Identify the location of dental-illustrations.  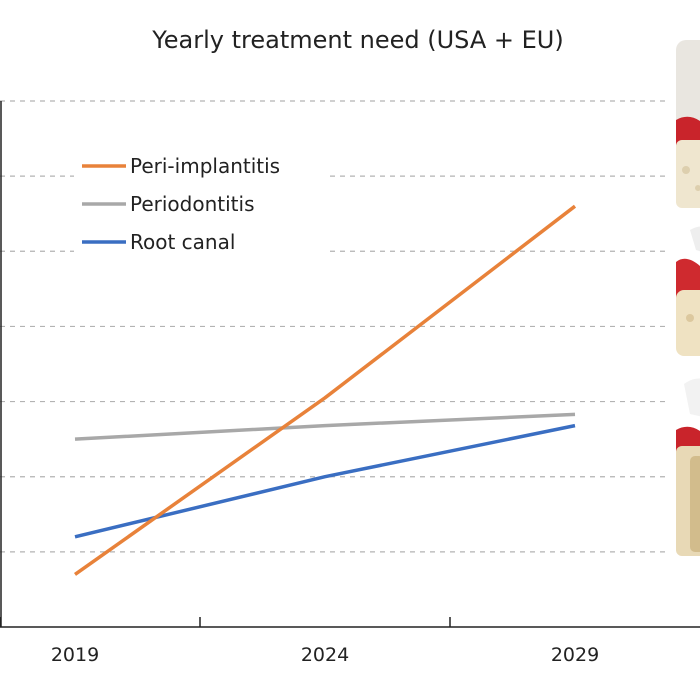
(688, 298).